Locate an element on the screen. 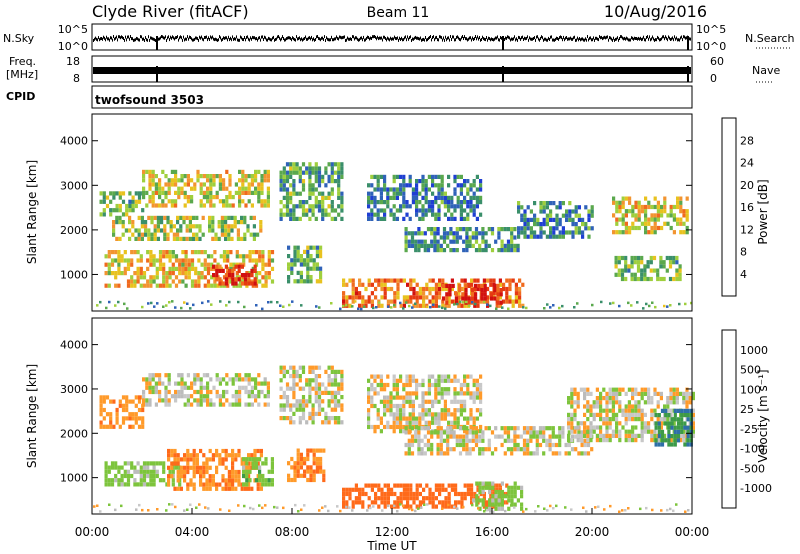  colorbar-tick-label: 1000 is located at coordinates (754, 350).